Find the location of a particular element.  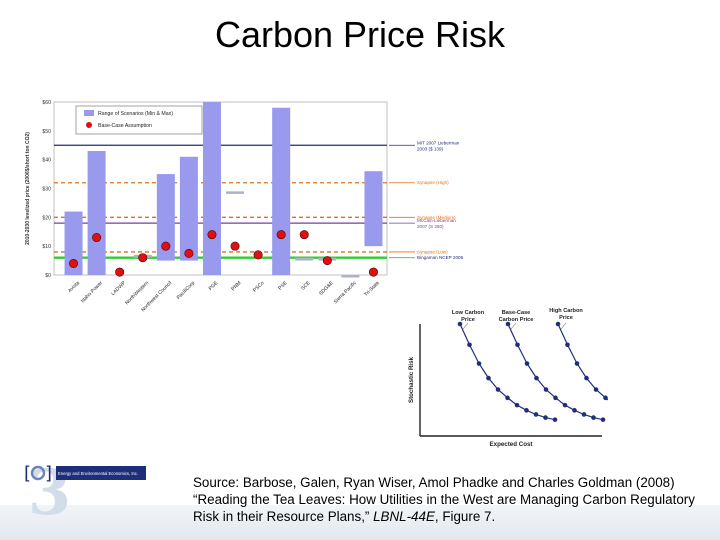

reference-sublabel: 2003 ($ 139) is located at coordinates (430, 148).